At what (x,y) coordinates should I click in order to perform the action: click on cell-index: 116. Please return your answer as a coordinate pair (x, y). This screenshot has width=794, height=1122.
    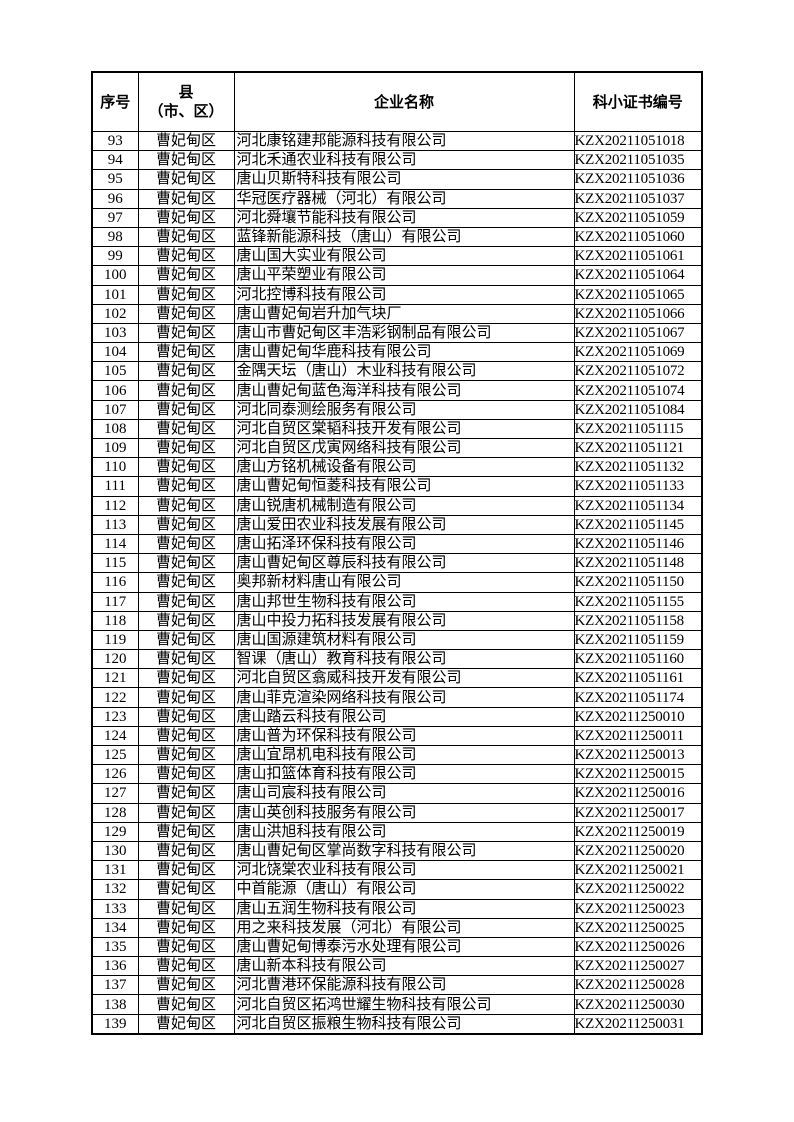
    Looking at the image, I should click on (115, 582).